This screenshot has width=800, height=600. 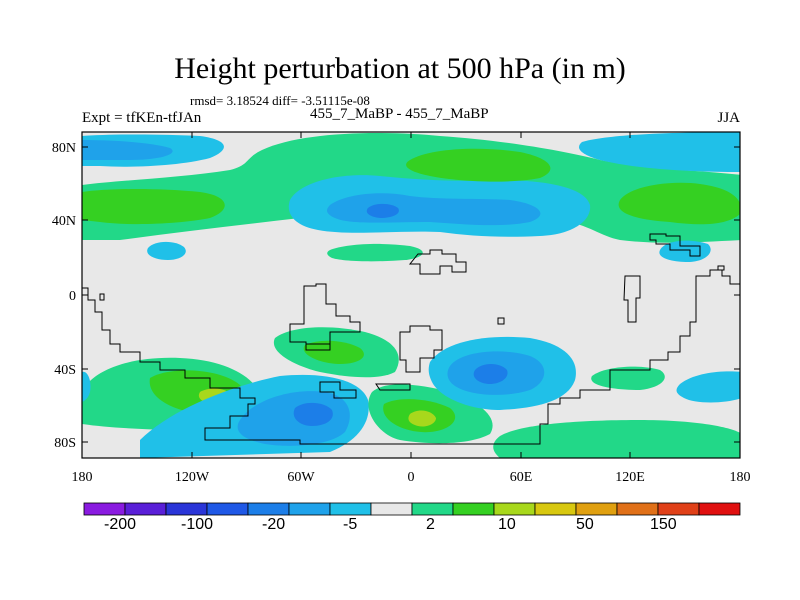 I want to click on x-tick-label: 60W, so click(x=301, y=477).